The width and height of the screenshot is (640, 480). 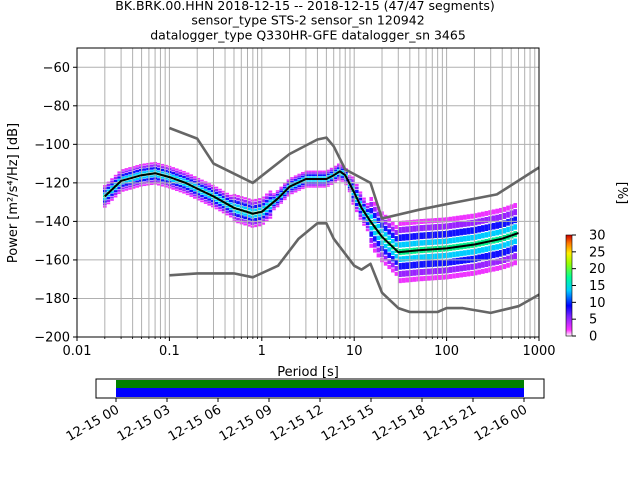 What do you see at coordinates (52, 260) in the screenshot?
I see `y-tick-label: −160` at bounding box center [52, 260].